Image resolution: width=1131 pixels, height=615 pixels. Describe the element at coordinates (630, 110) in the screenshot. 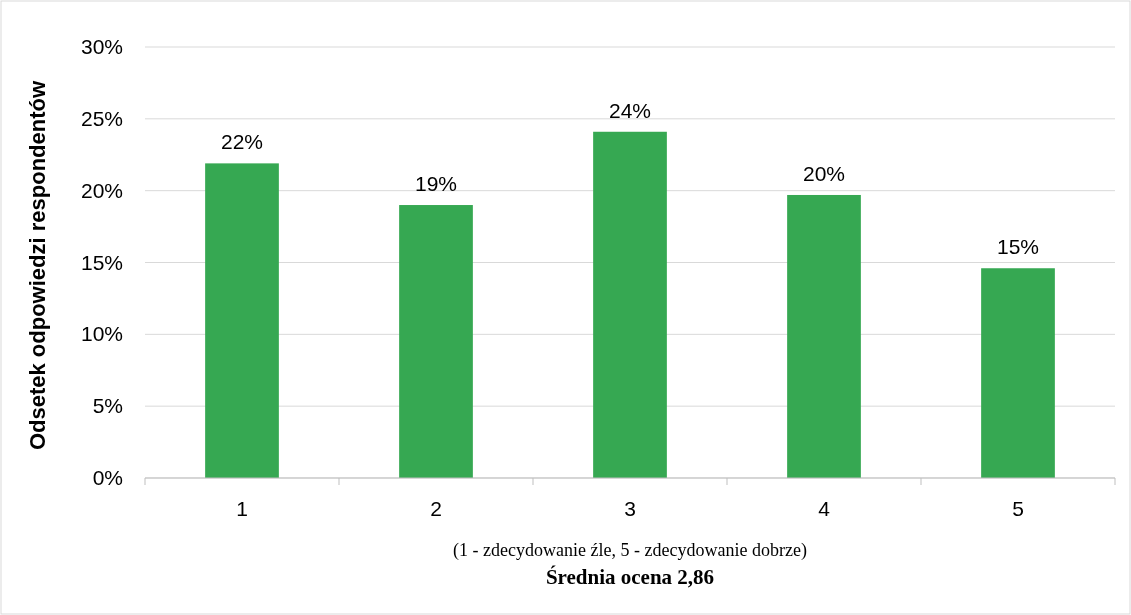

I see `data-label: 24%` at that location.